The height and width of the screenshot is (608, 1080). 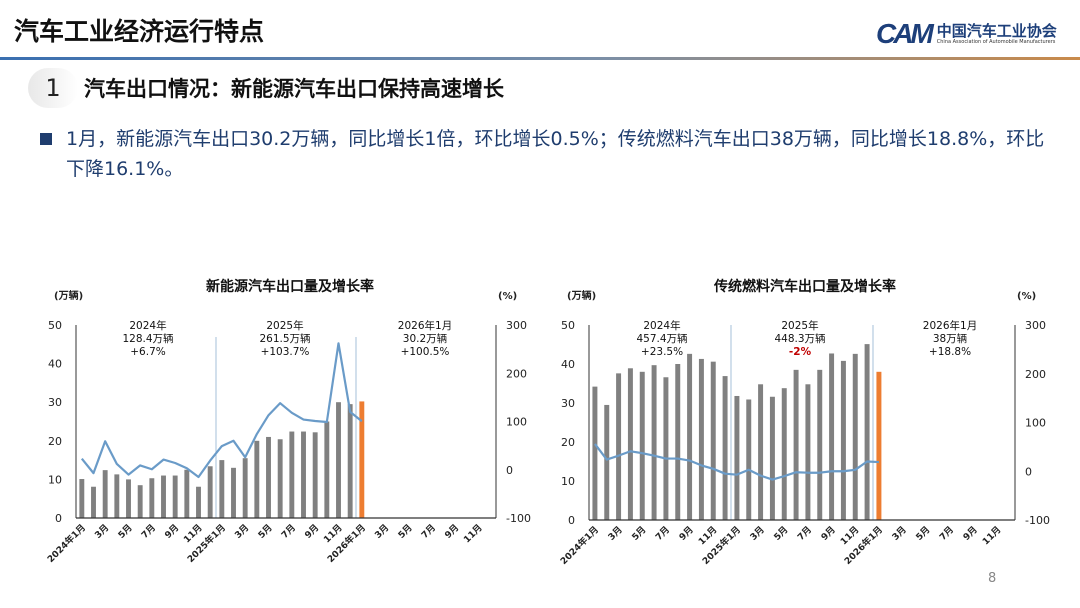 What do you see at coordinates (147, 352) in the screenshot?
I see `period-annotation: +6.7%` at bounding box center [147, 352].